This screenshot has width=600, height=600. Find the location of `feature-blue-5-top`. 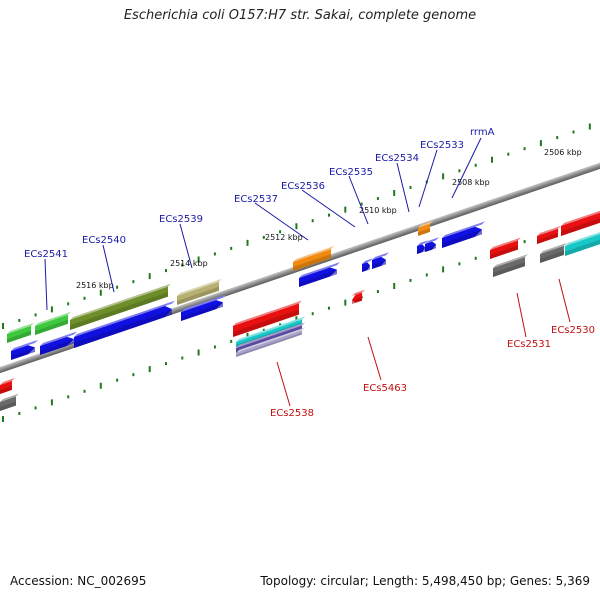

feature-blue-5-top is located at coordinates (319, 270).